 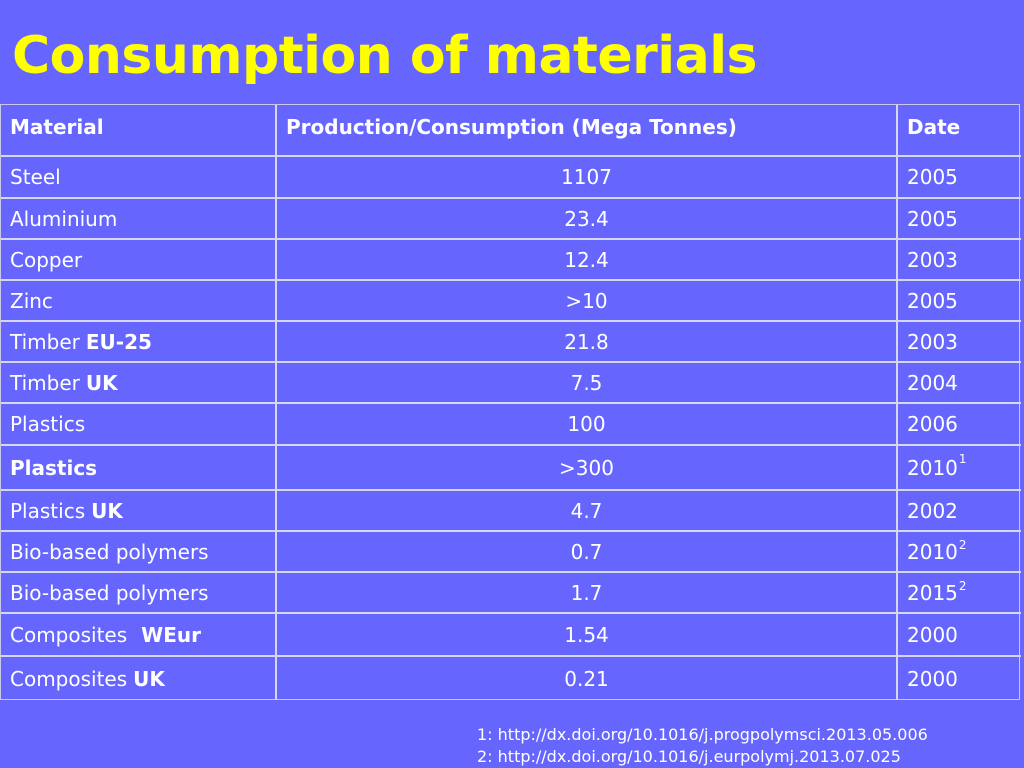 I want to click on production-value: 1107, so click(x=587, y=178).